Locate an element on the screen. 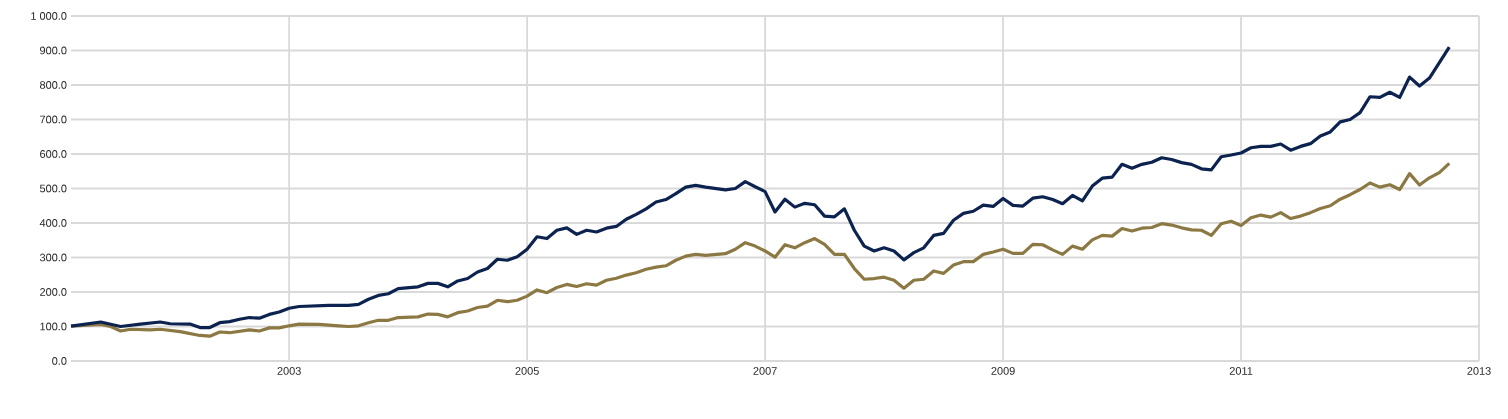 This screenshot has width=1508, height=419. x-tick-label: 2007 is located at coordinates (765, 371).